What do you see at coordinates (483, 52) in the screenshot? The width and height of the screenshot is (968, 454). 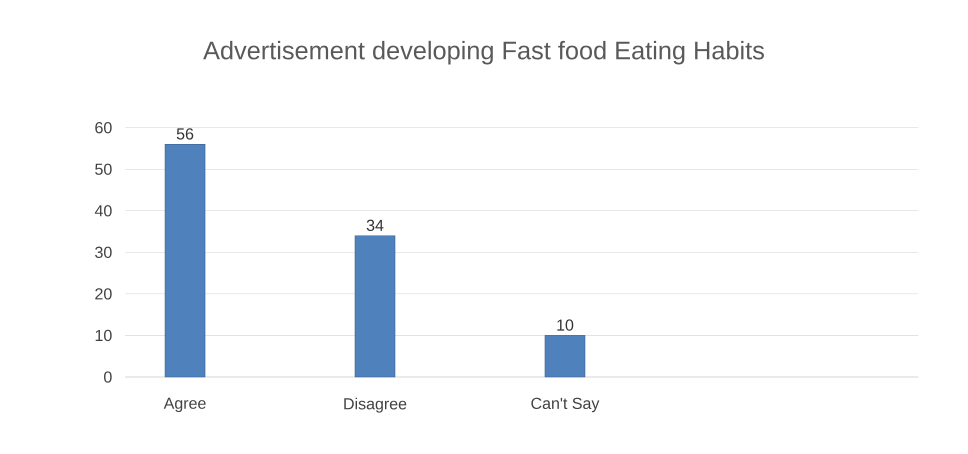 I see `chart-title: Advertisement developing Fast food Eating Habits` at bounding box center [483, 52].